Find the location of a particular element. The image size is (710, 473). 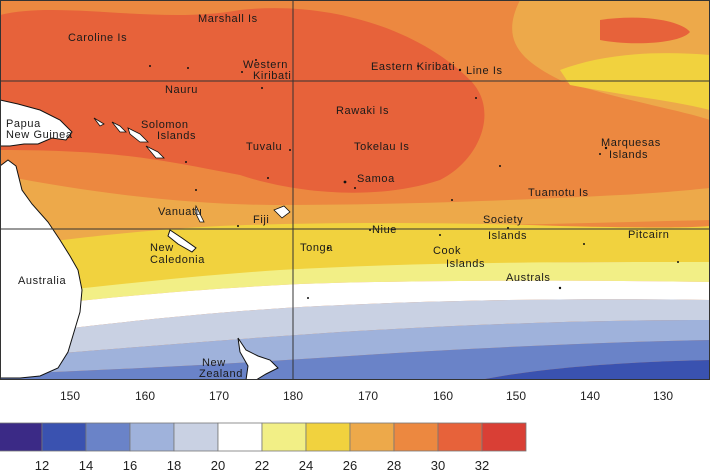

label-tuamotu-islands: Tuamotu Is is located at coordinates (558, 193).